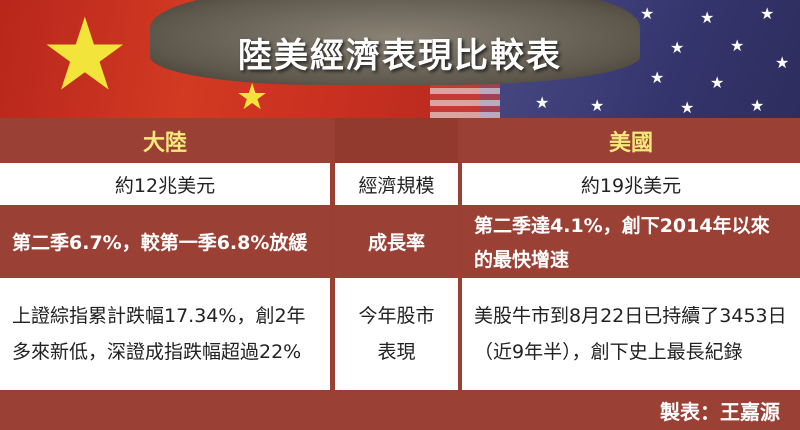 Image resolution: width=800 pixels, height=430 pixels. I want to click on header-us: 美國, so click(631, 140).